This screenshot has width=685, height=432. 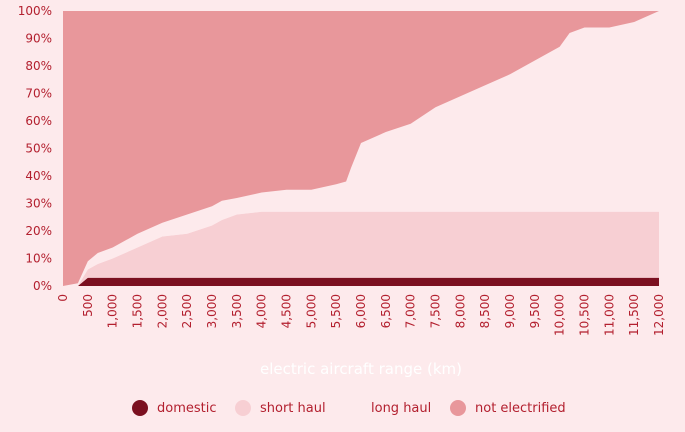 What do you see at coordinates (38, 94) in the screenshot?
I see `y-tick-label: 70%` at bounding box center [38, 94].